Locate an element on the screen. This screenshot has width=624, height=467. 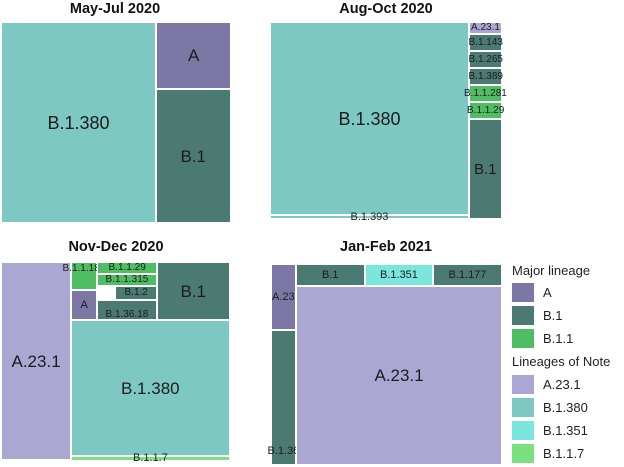
treemap-tile-b-1-389: B.1.389 is located at coordinates (485, 76).